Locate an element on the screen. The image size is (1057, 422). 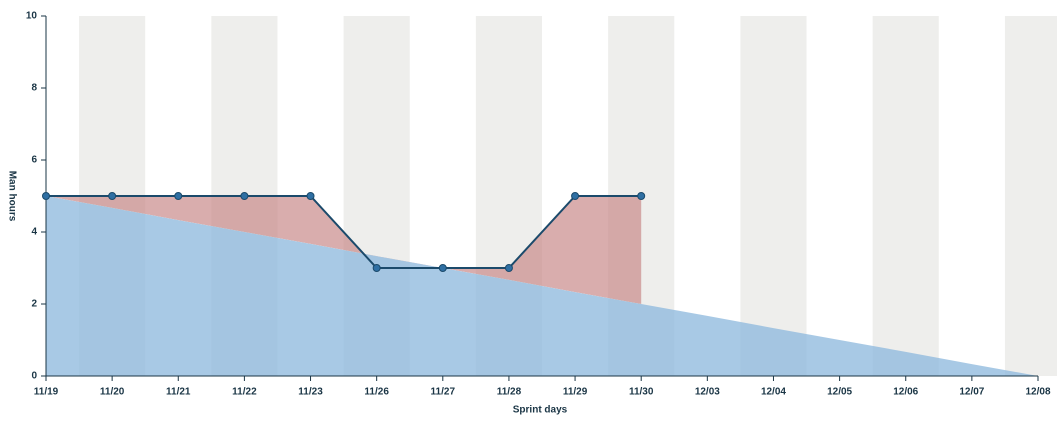
excess-area is located at coordinates (344, 250).